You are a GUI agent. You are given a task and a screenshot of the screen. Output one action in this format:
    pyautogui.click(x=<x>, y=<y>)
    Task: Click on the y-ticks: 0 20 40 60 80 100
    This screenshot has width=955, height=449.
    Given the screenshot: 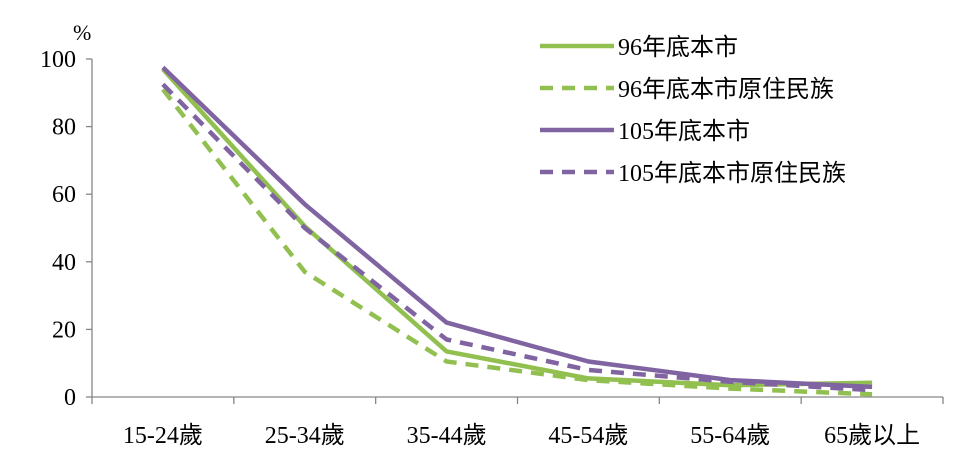 What is the action you would take?
    pyautogui.click(x=66, y=229)
    